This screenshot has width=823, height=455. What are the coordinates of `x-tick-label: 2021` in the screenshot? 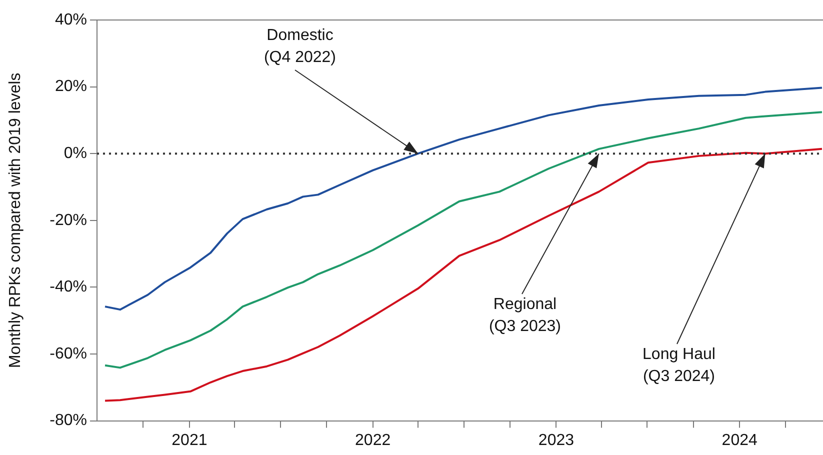 It's located at (190, 440).